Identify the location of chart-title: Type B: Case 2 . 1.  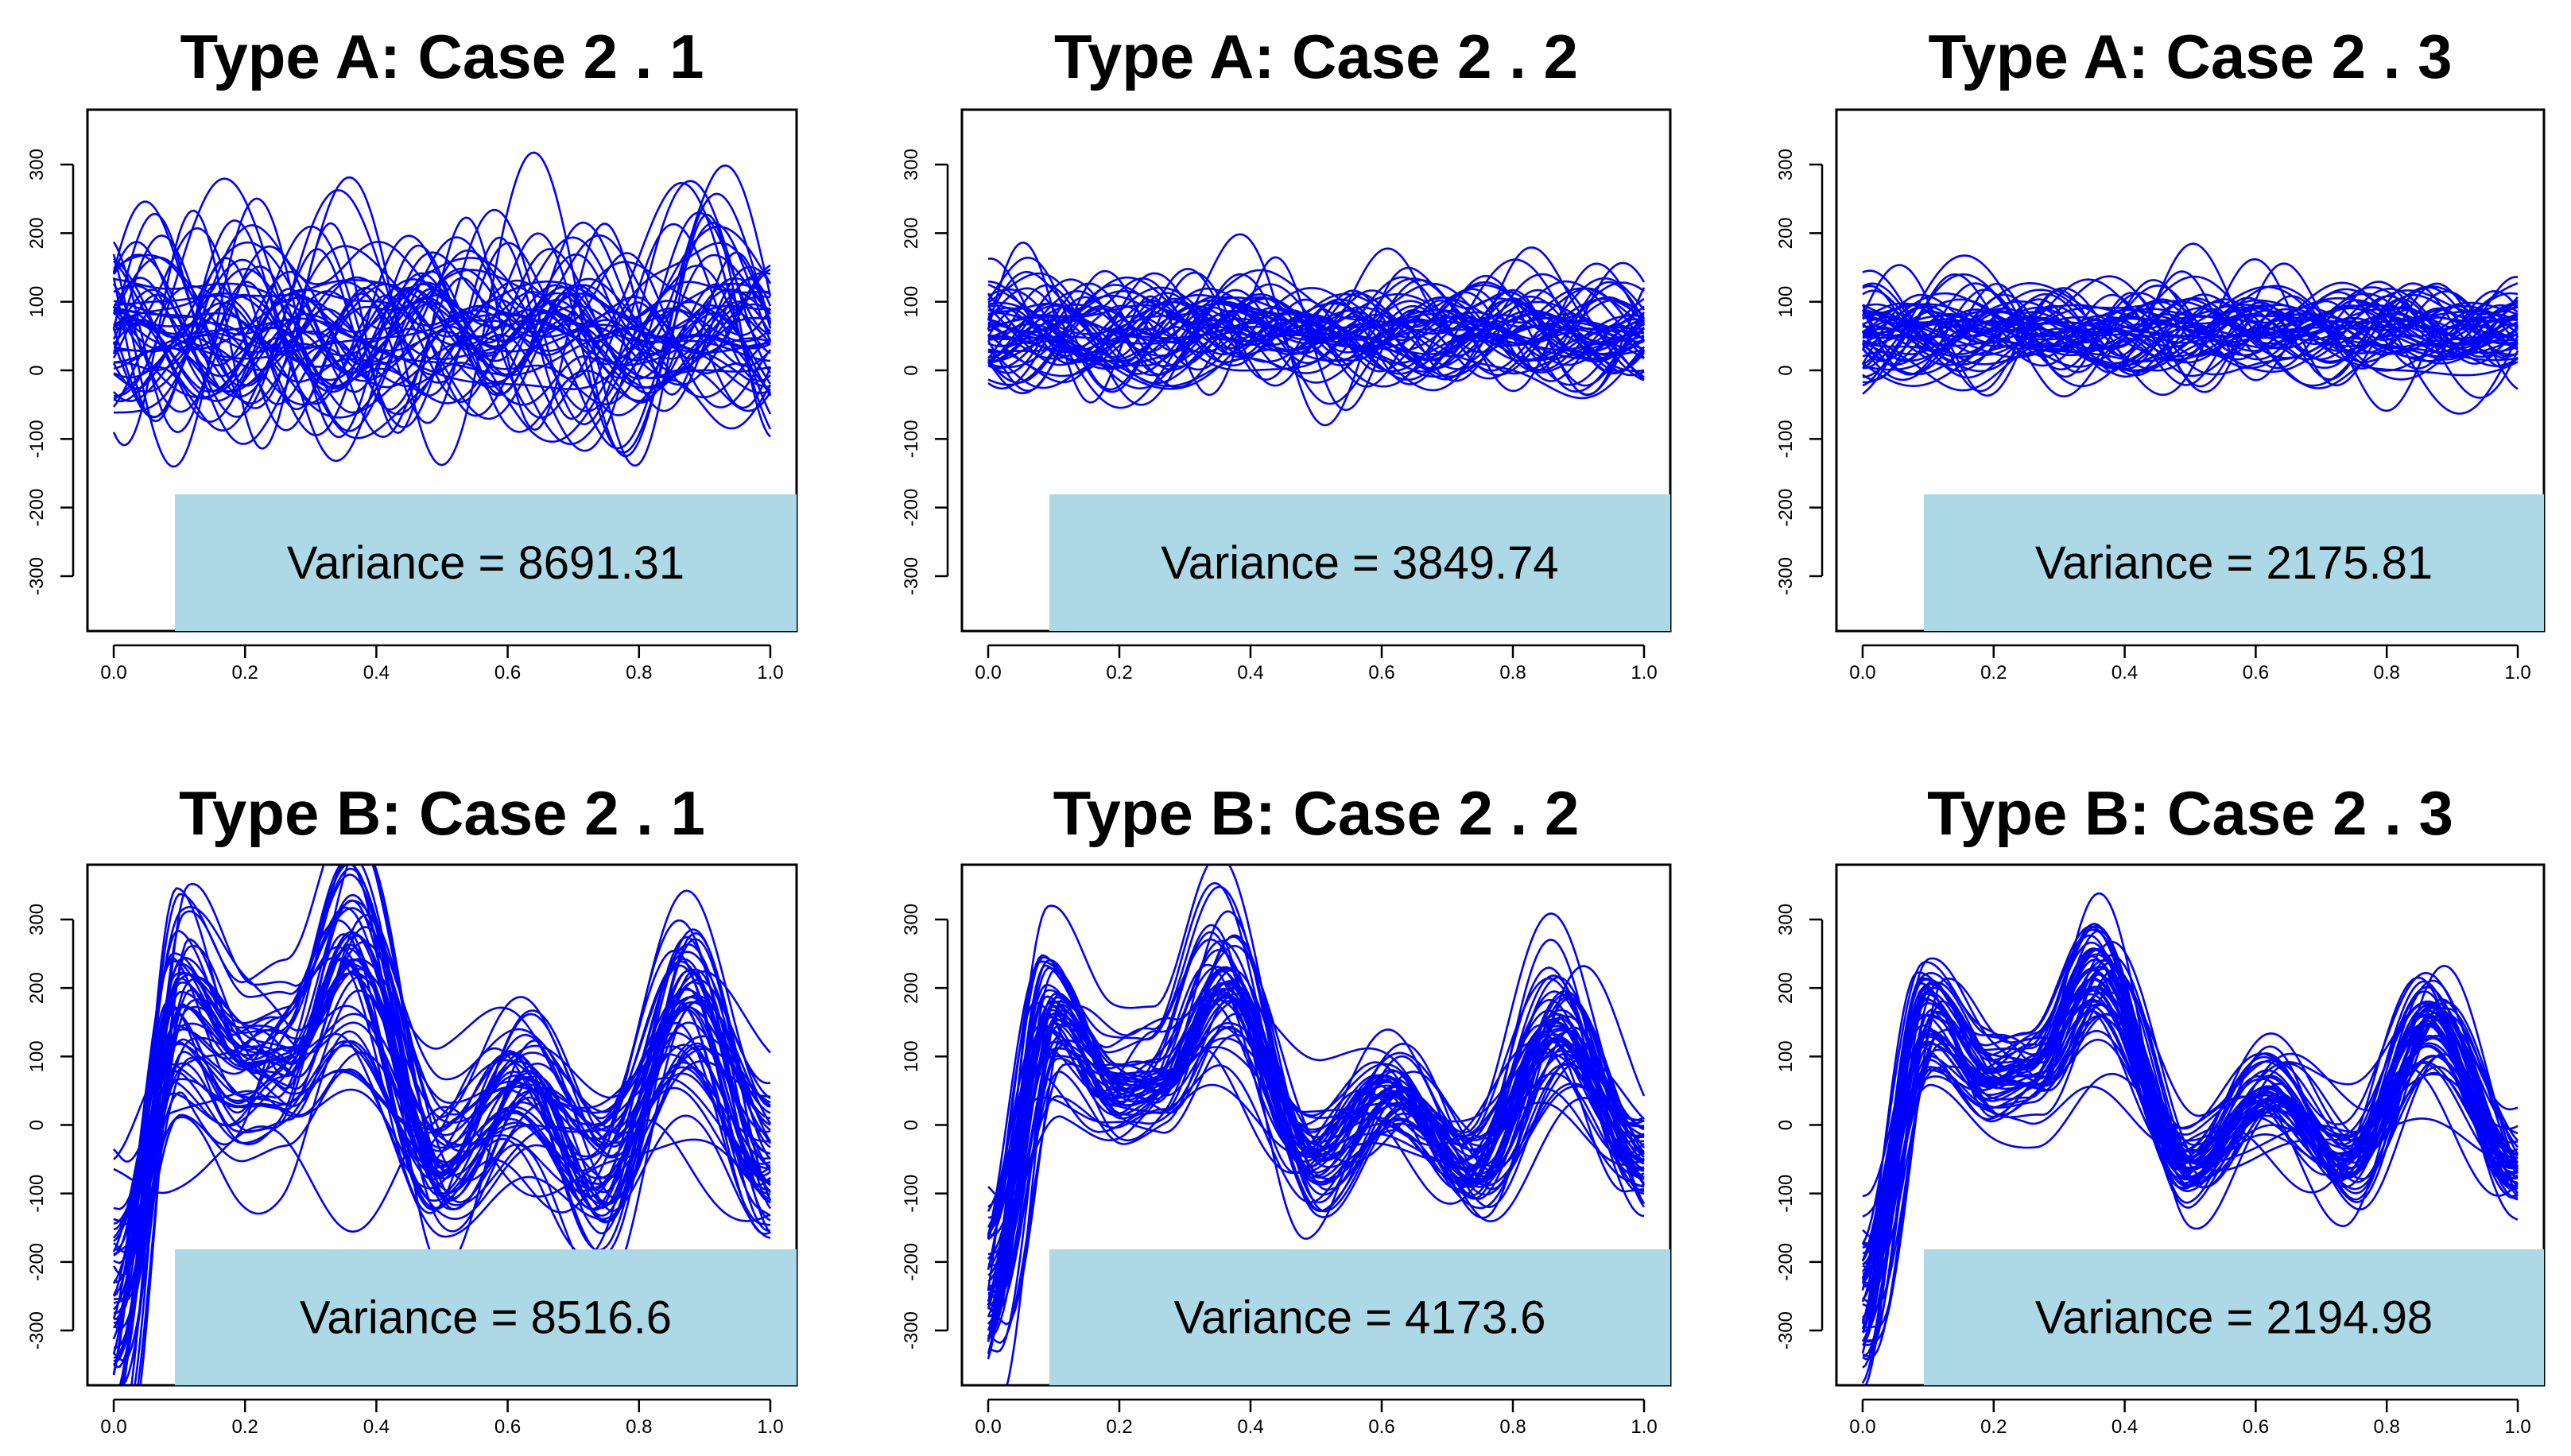
(442, 813).